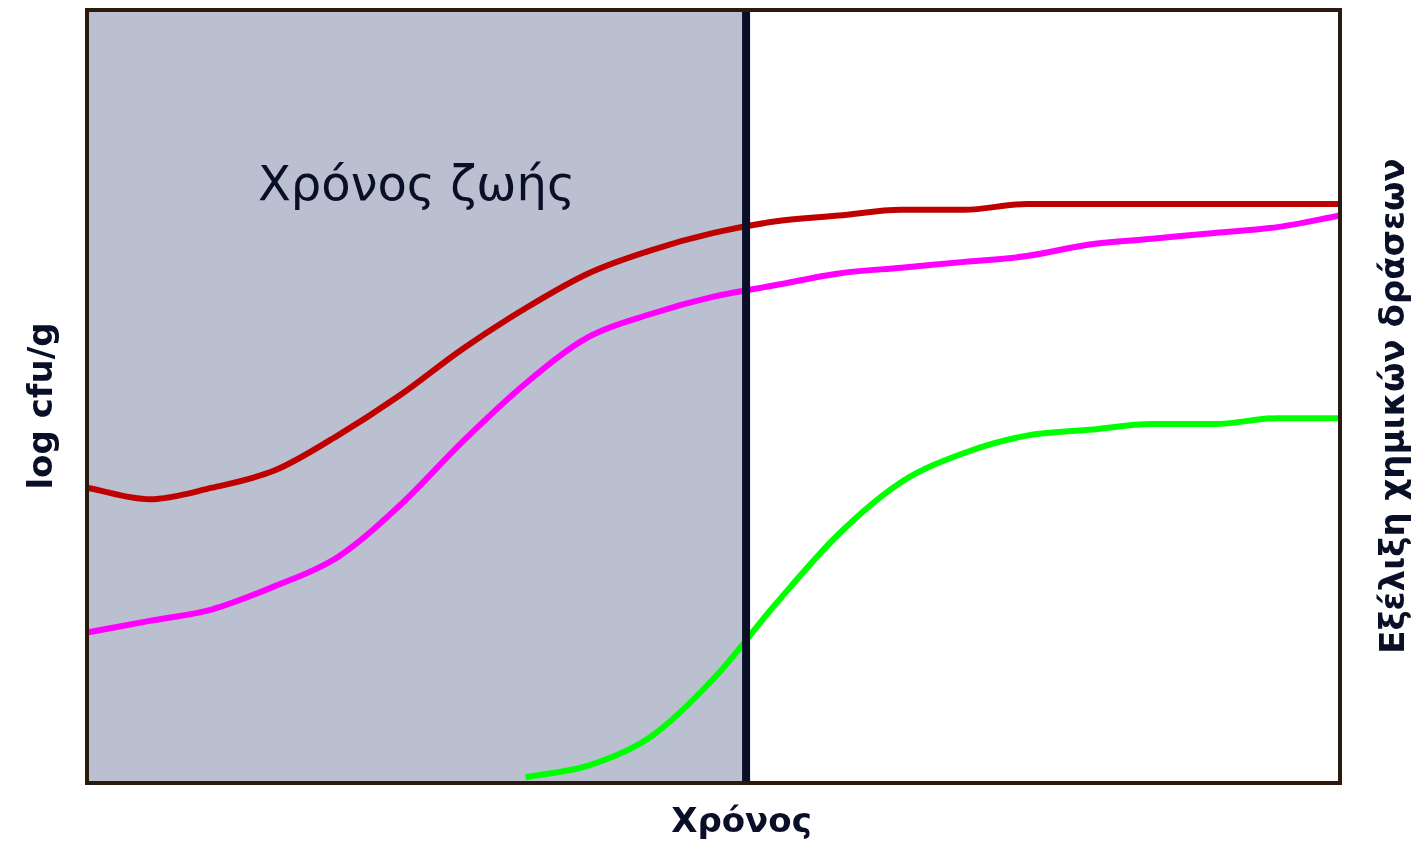 The image size is (1423, 848). Describe the element at coordinates (40, 406) in the screenshot. I see `y-axis-title: log cfu/g` at that location.